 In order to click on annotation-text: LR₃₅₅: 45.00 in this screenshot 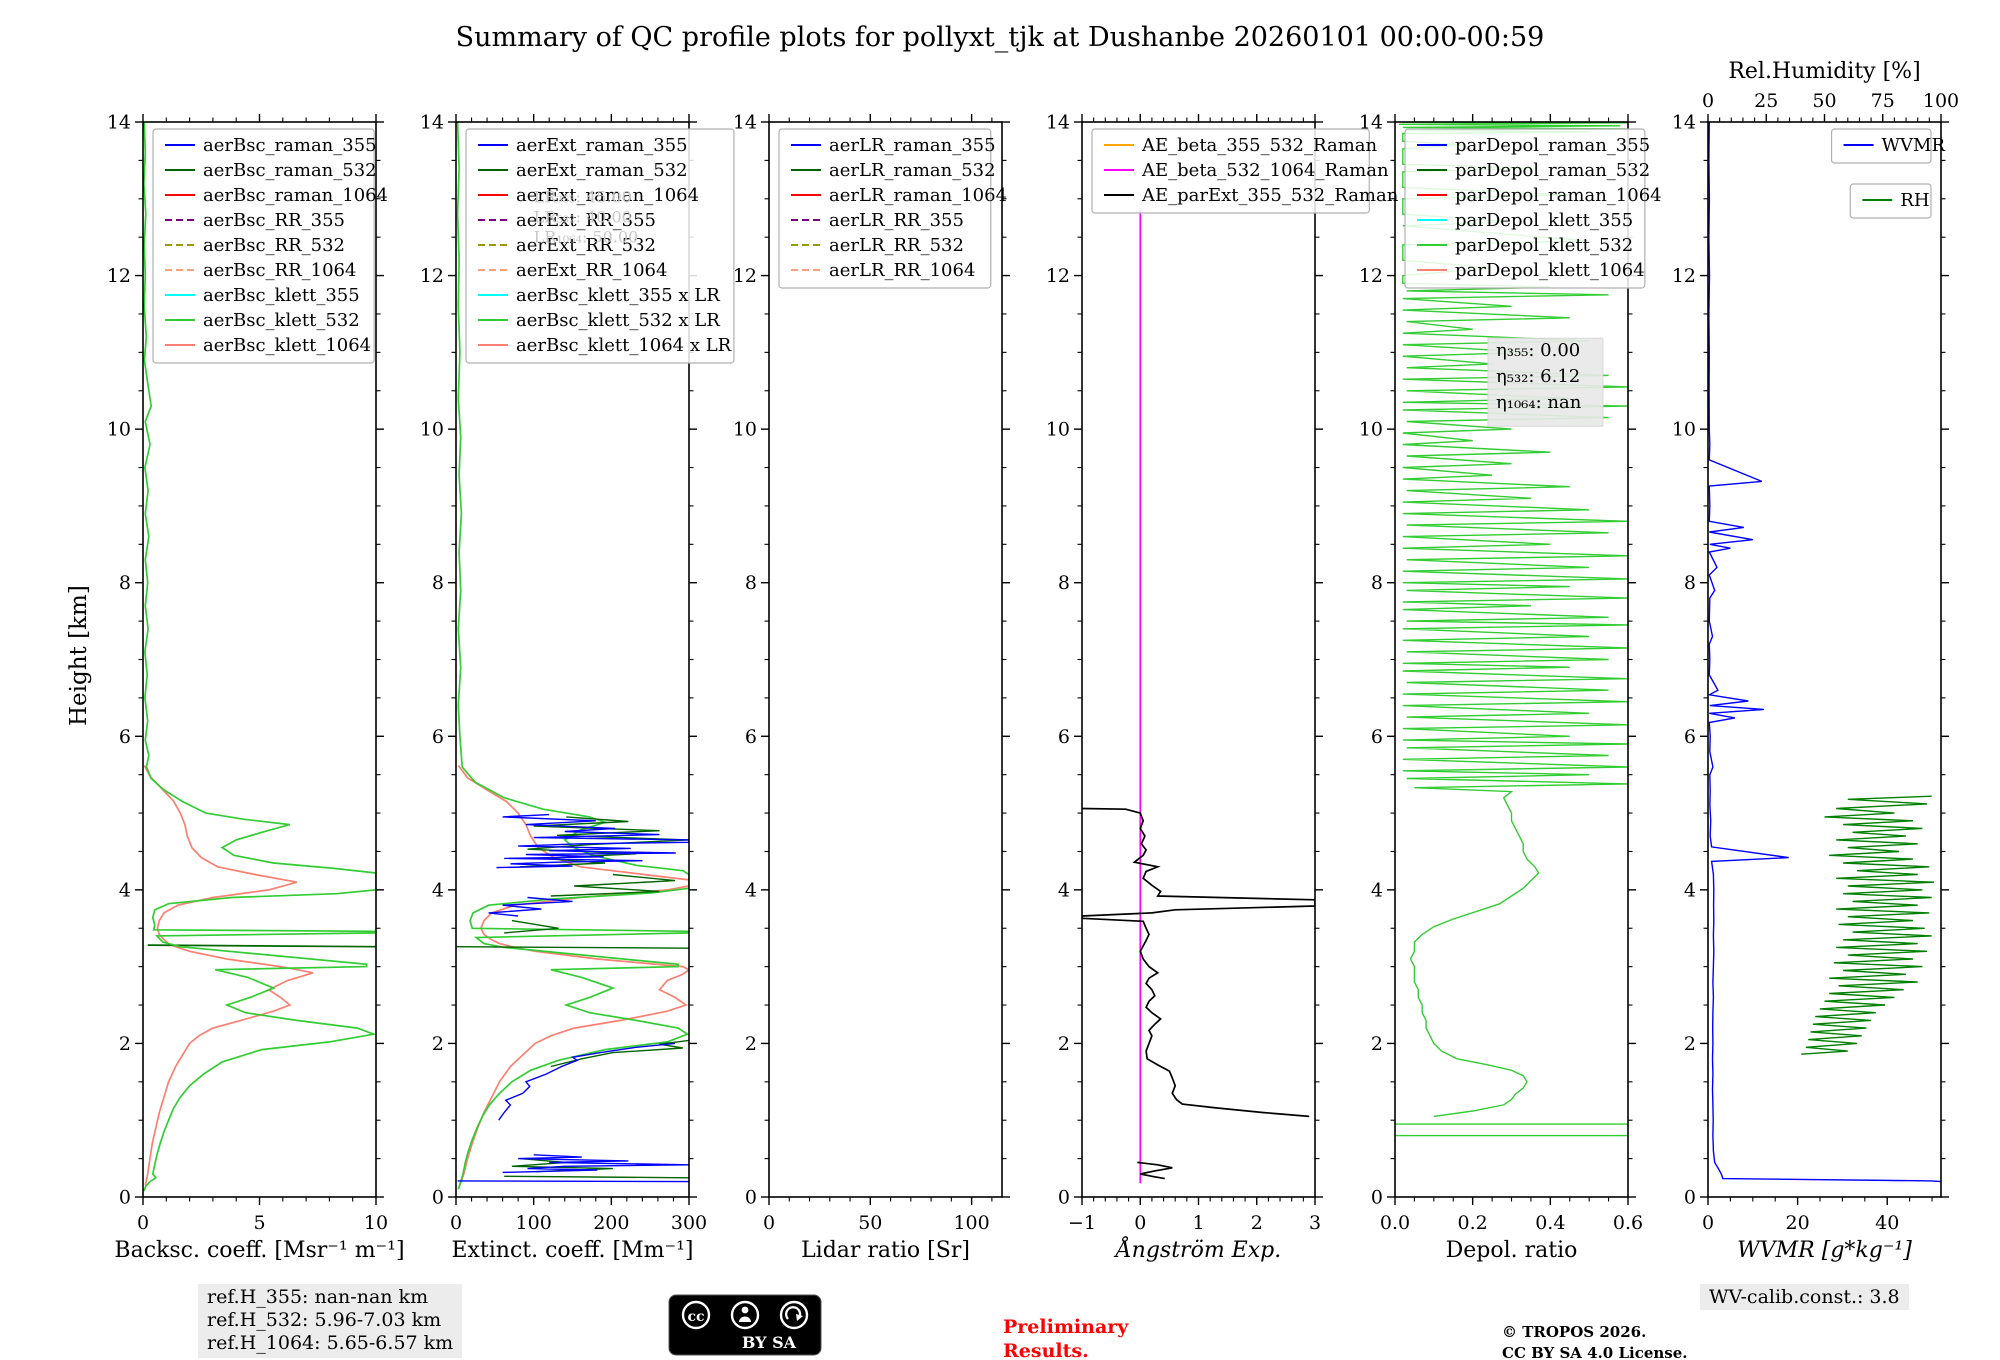, I will do `click(583, 197)`.